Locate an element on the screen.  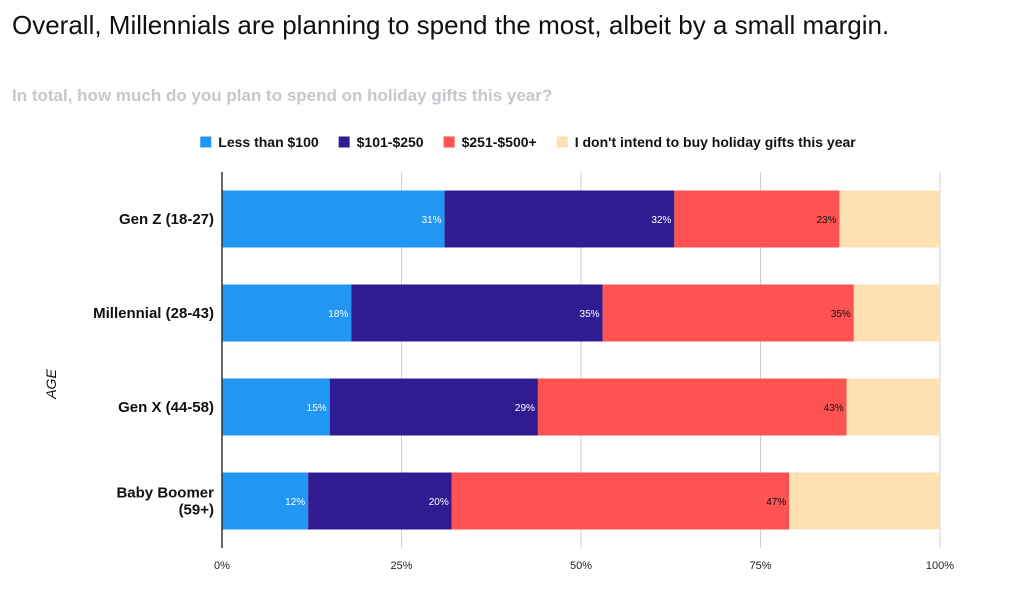
data-label: 43% is located at coordinates (834, 408).